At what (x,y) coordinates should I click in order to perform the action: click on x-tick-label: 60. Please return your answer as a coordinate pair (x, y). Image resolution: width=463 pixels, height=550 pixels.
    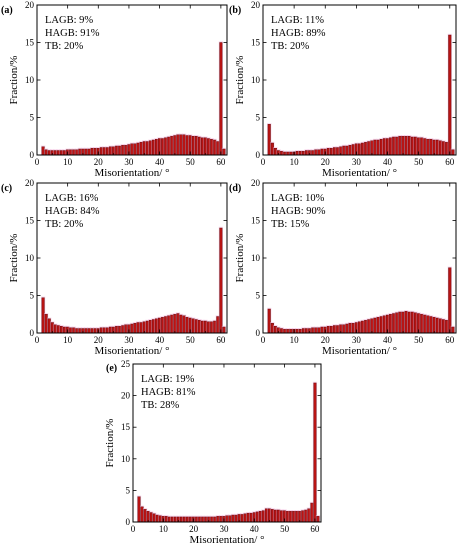
    Looking at the image, I should click on (221, 340).